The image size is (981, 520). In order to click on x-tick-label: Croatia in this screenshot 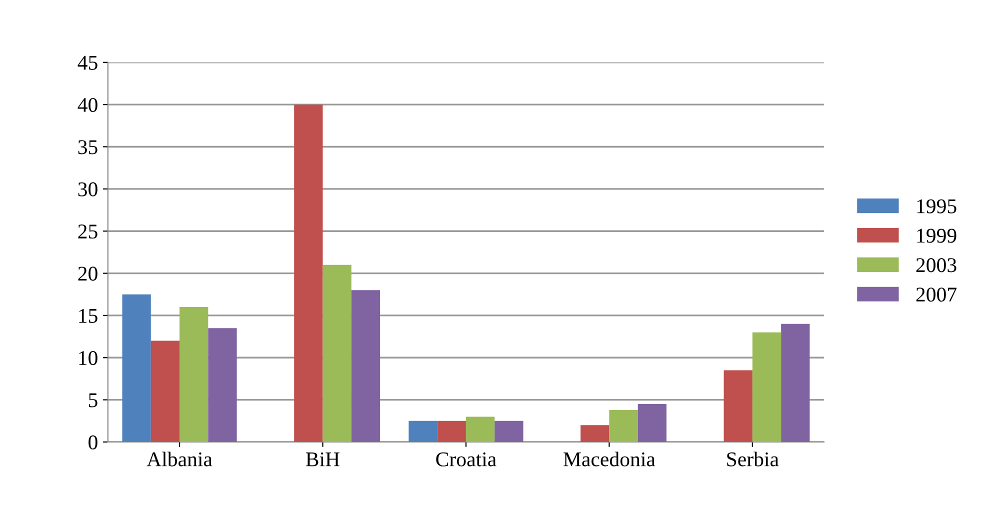, I will do `click(466, 459)`.